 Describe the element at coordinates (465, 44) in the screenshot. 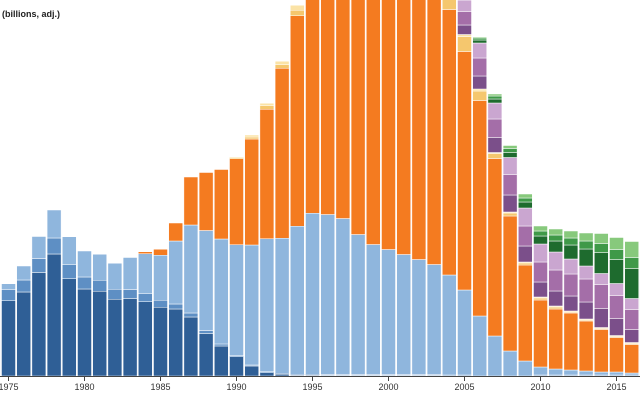

I see `bar-segment-2005-s5` at that location.